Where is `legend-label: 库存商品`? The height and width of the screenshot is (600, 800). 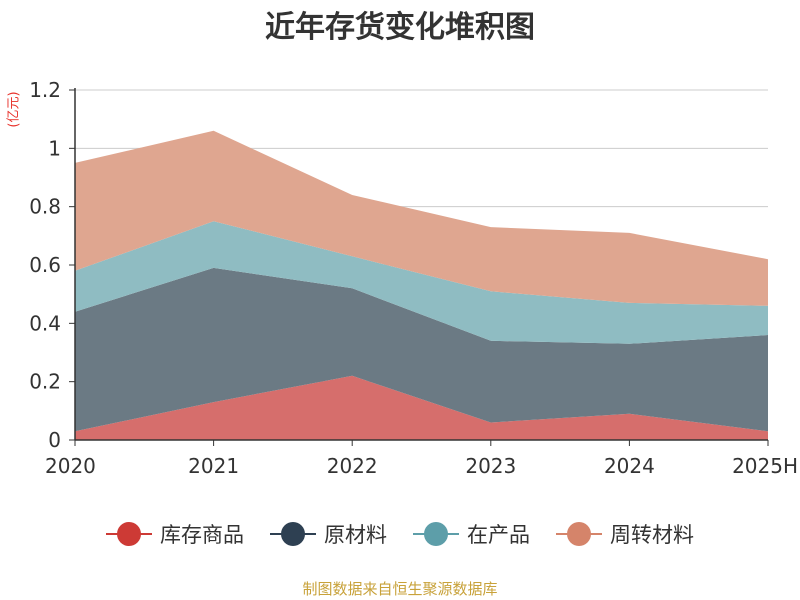
legend-label: 库存商品 is located at coordinates (202, 535).